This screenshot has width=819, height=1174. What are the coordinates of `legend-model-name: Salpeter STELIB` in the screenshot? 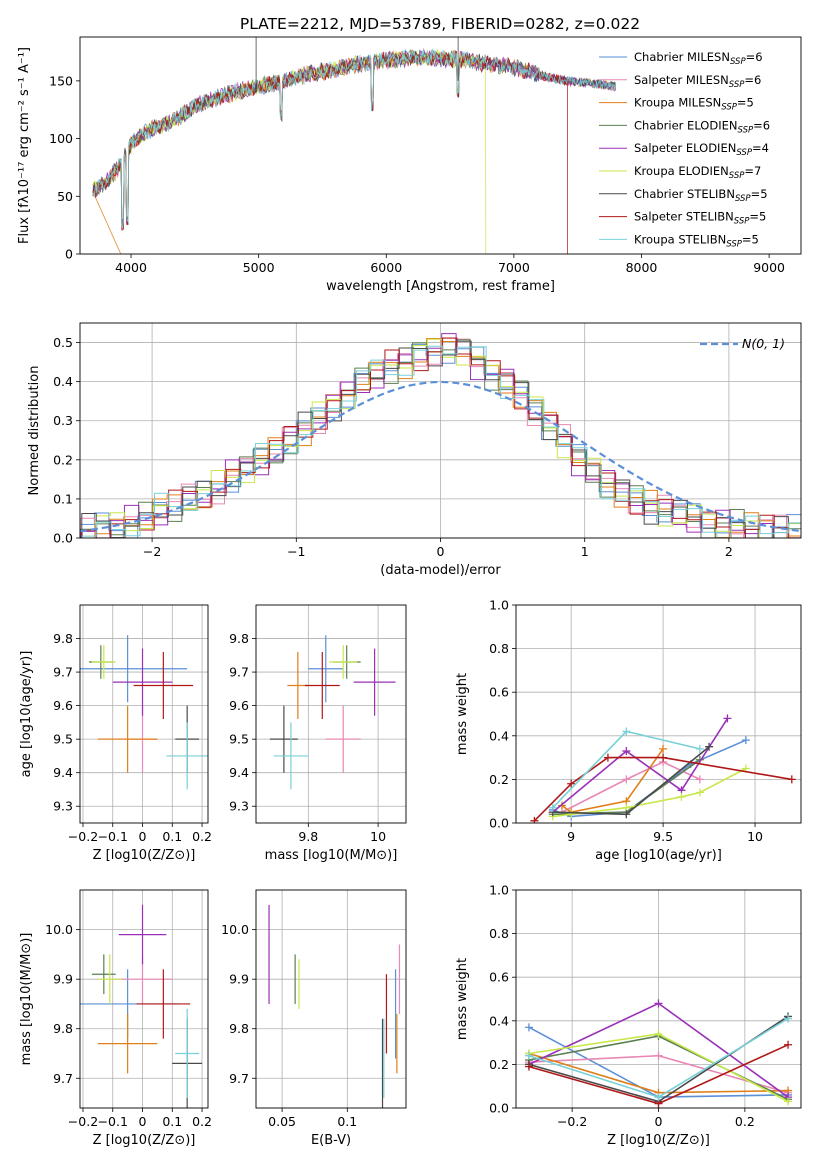 It's located at (679, 217).